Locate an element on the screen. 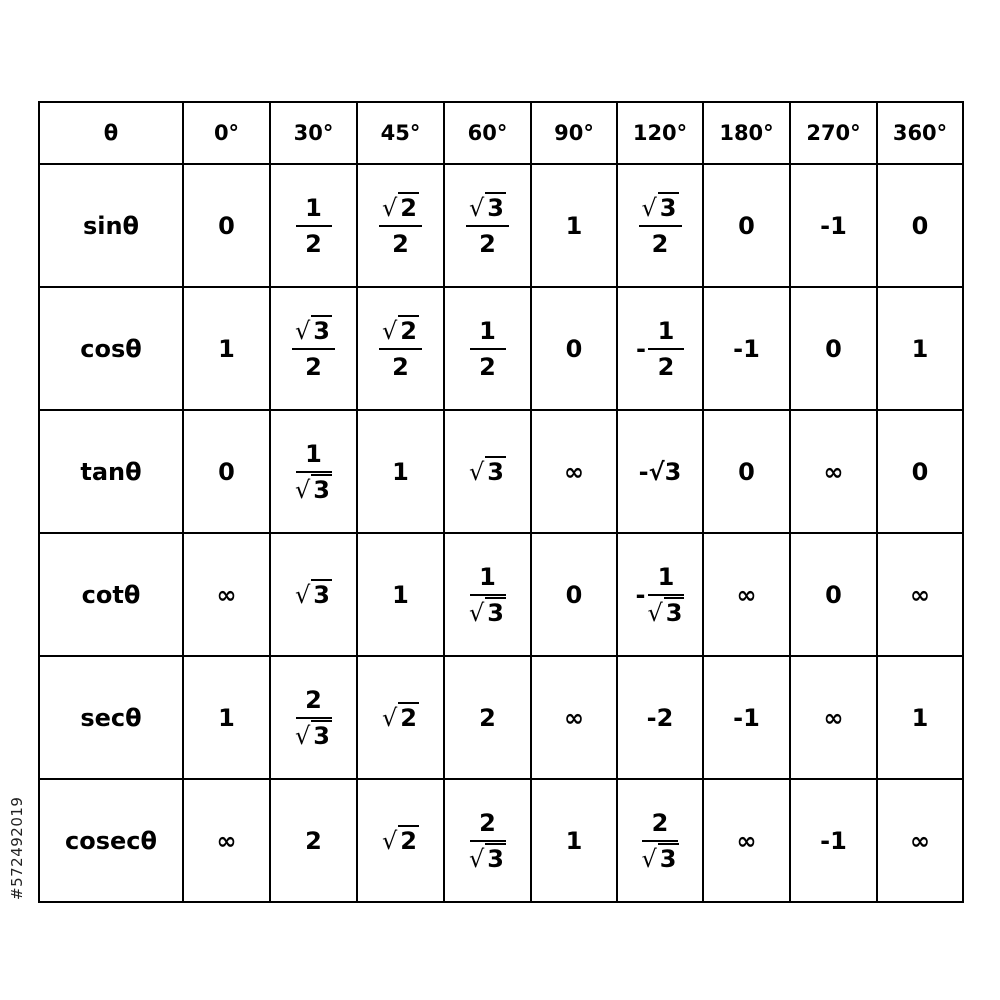 This screenshot has height=1000, width=1000. header-row: θ 0° 30° 45° 60° 90° 120° 180° 270° 360° is located at coordinates (501, 133).